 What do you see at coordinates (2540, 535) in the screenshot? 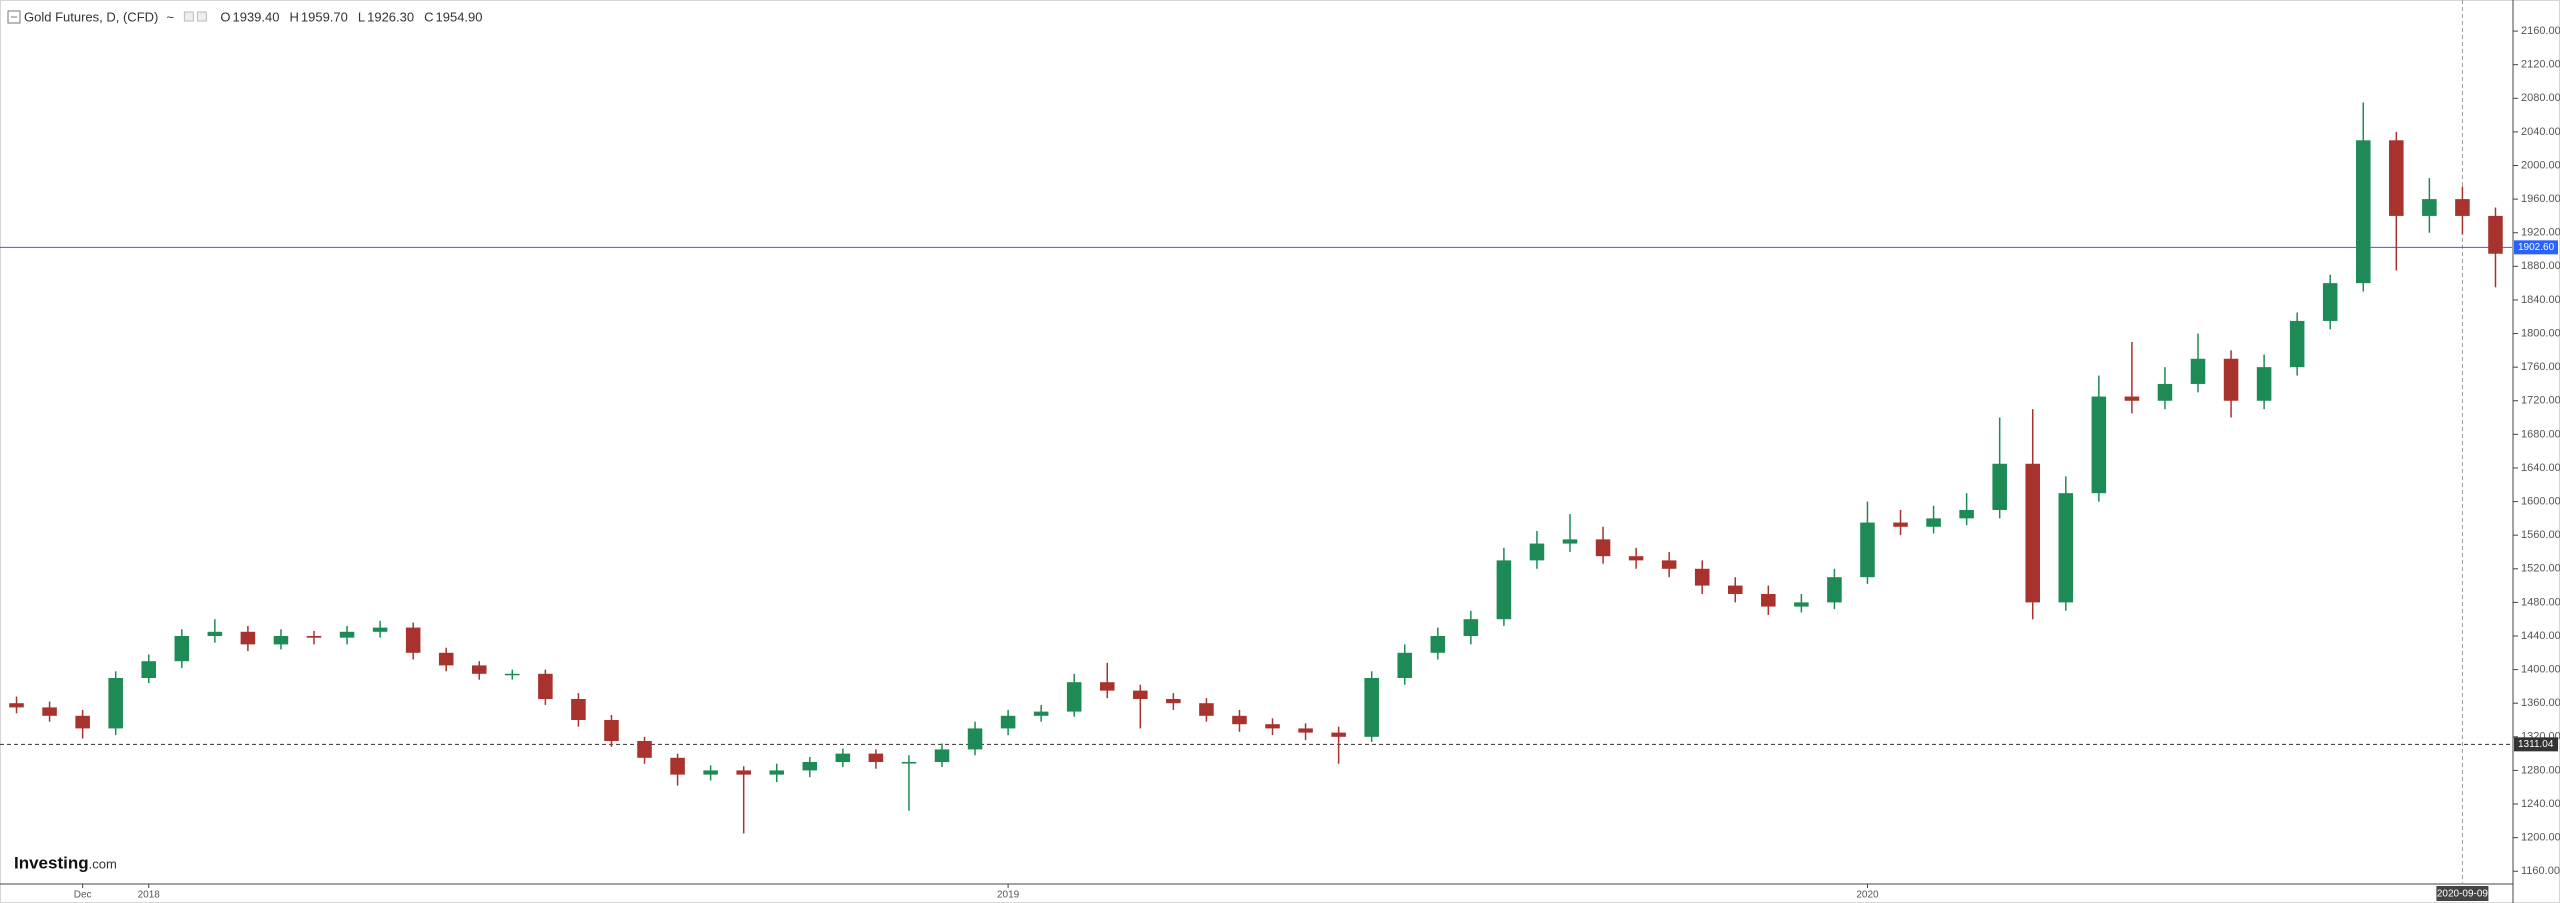
I see `y-tick-label: 1560.00` at bounding box center [2540, 535].